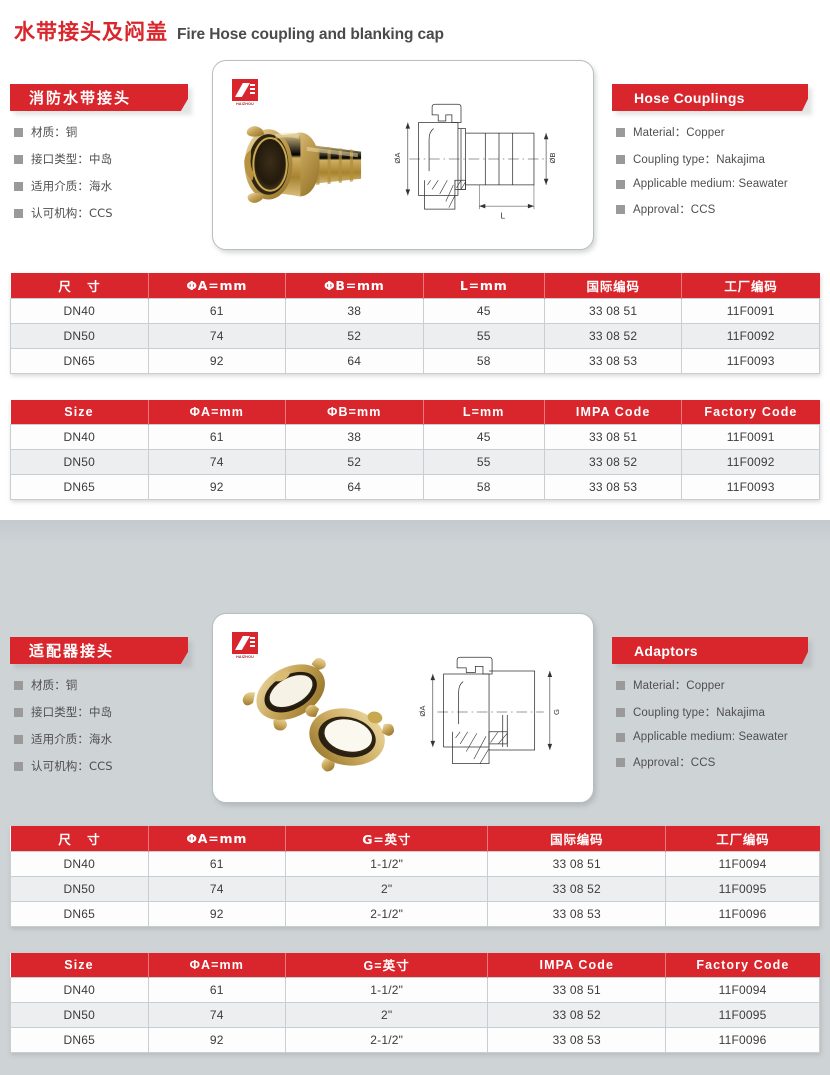 Image resolution: width=830 pixels, height=1075 pixels. I want to click on cell: 11F0094, so click(742, 863).